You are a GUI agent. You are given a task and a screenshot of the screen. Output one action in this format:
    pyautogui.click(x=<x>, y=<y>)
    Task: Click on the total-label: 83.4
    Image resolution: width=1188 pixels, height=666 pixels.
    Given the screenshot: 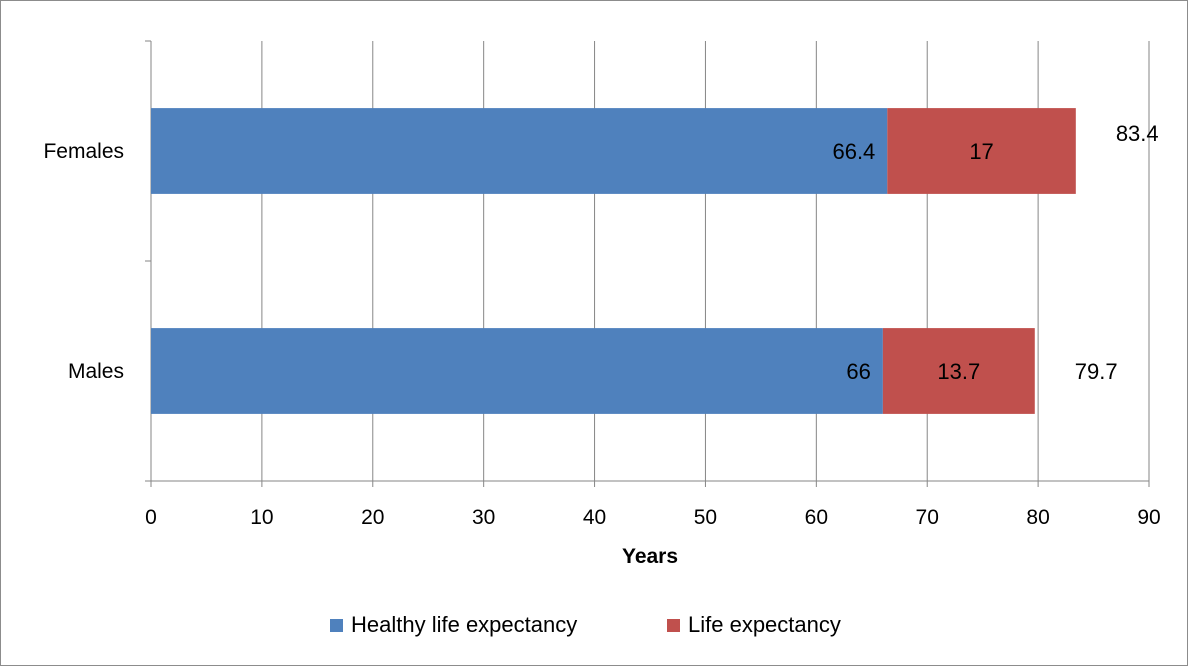 What is the action you would take?
    pyautogui.click(x=1137, y=133)
    